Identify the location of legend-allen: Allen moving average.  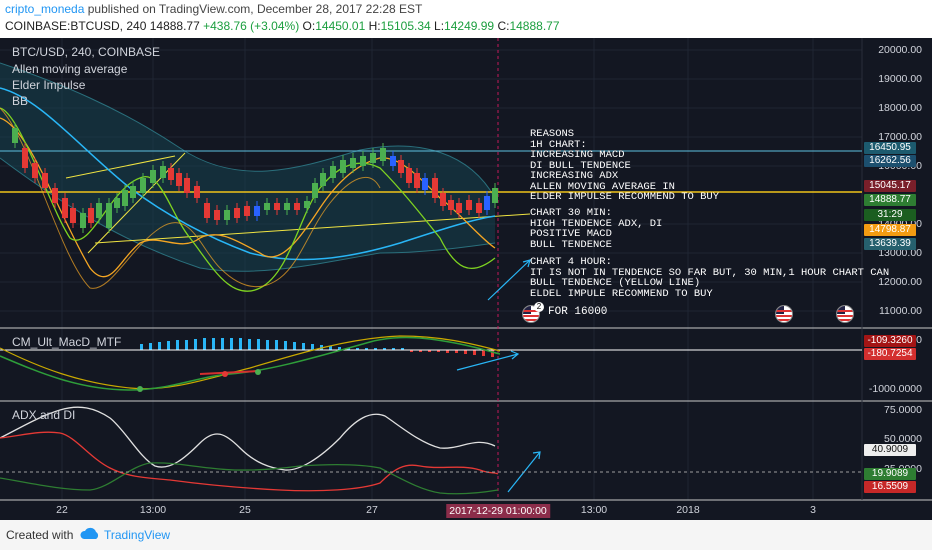
(70, 69).